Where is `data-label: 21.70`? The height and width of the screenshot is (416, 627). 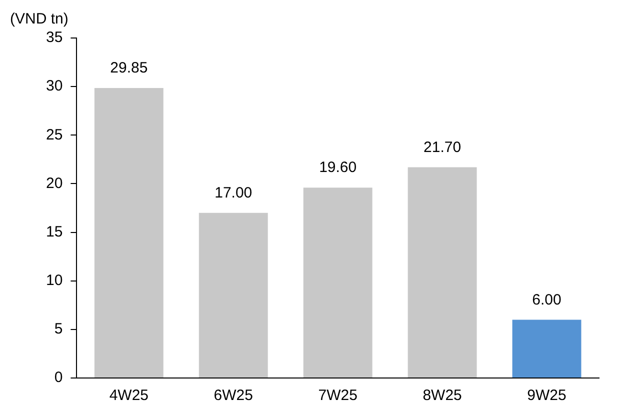 data-label: 21.70 is located at coordinates (443, 147).